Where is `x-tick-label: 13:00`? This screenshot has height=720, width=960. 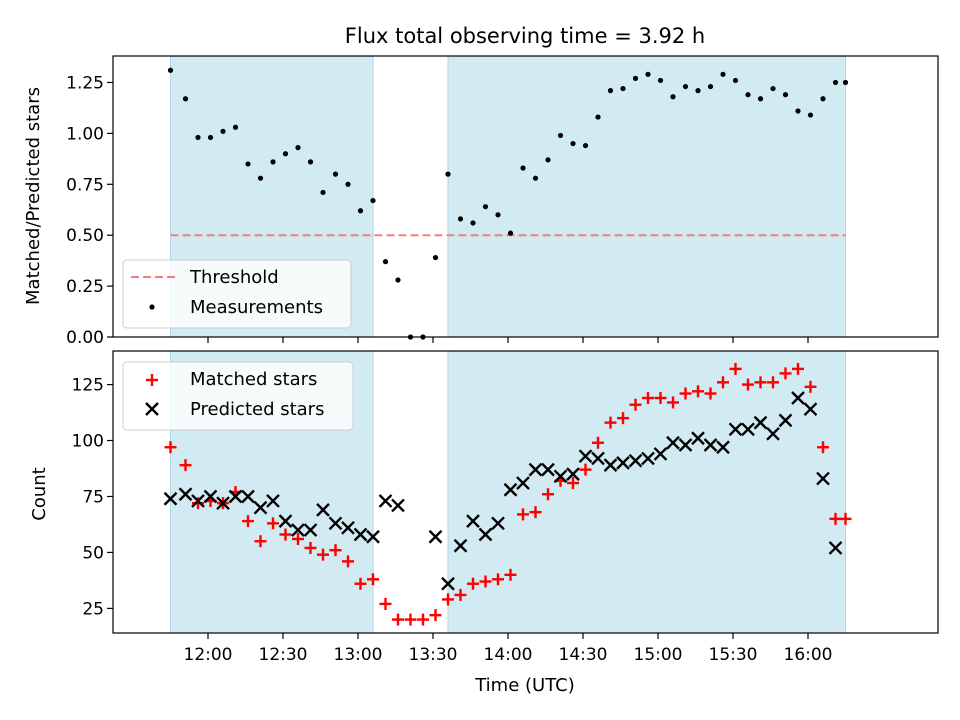 x-tick-label: 13:00 is located at coordinates (358, 655).